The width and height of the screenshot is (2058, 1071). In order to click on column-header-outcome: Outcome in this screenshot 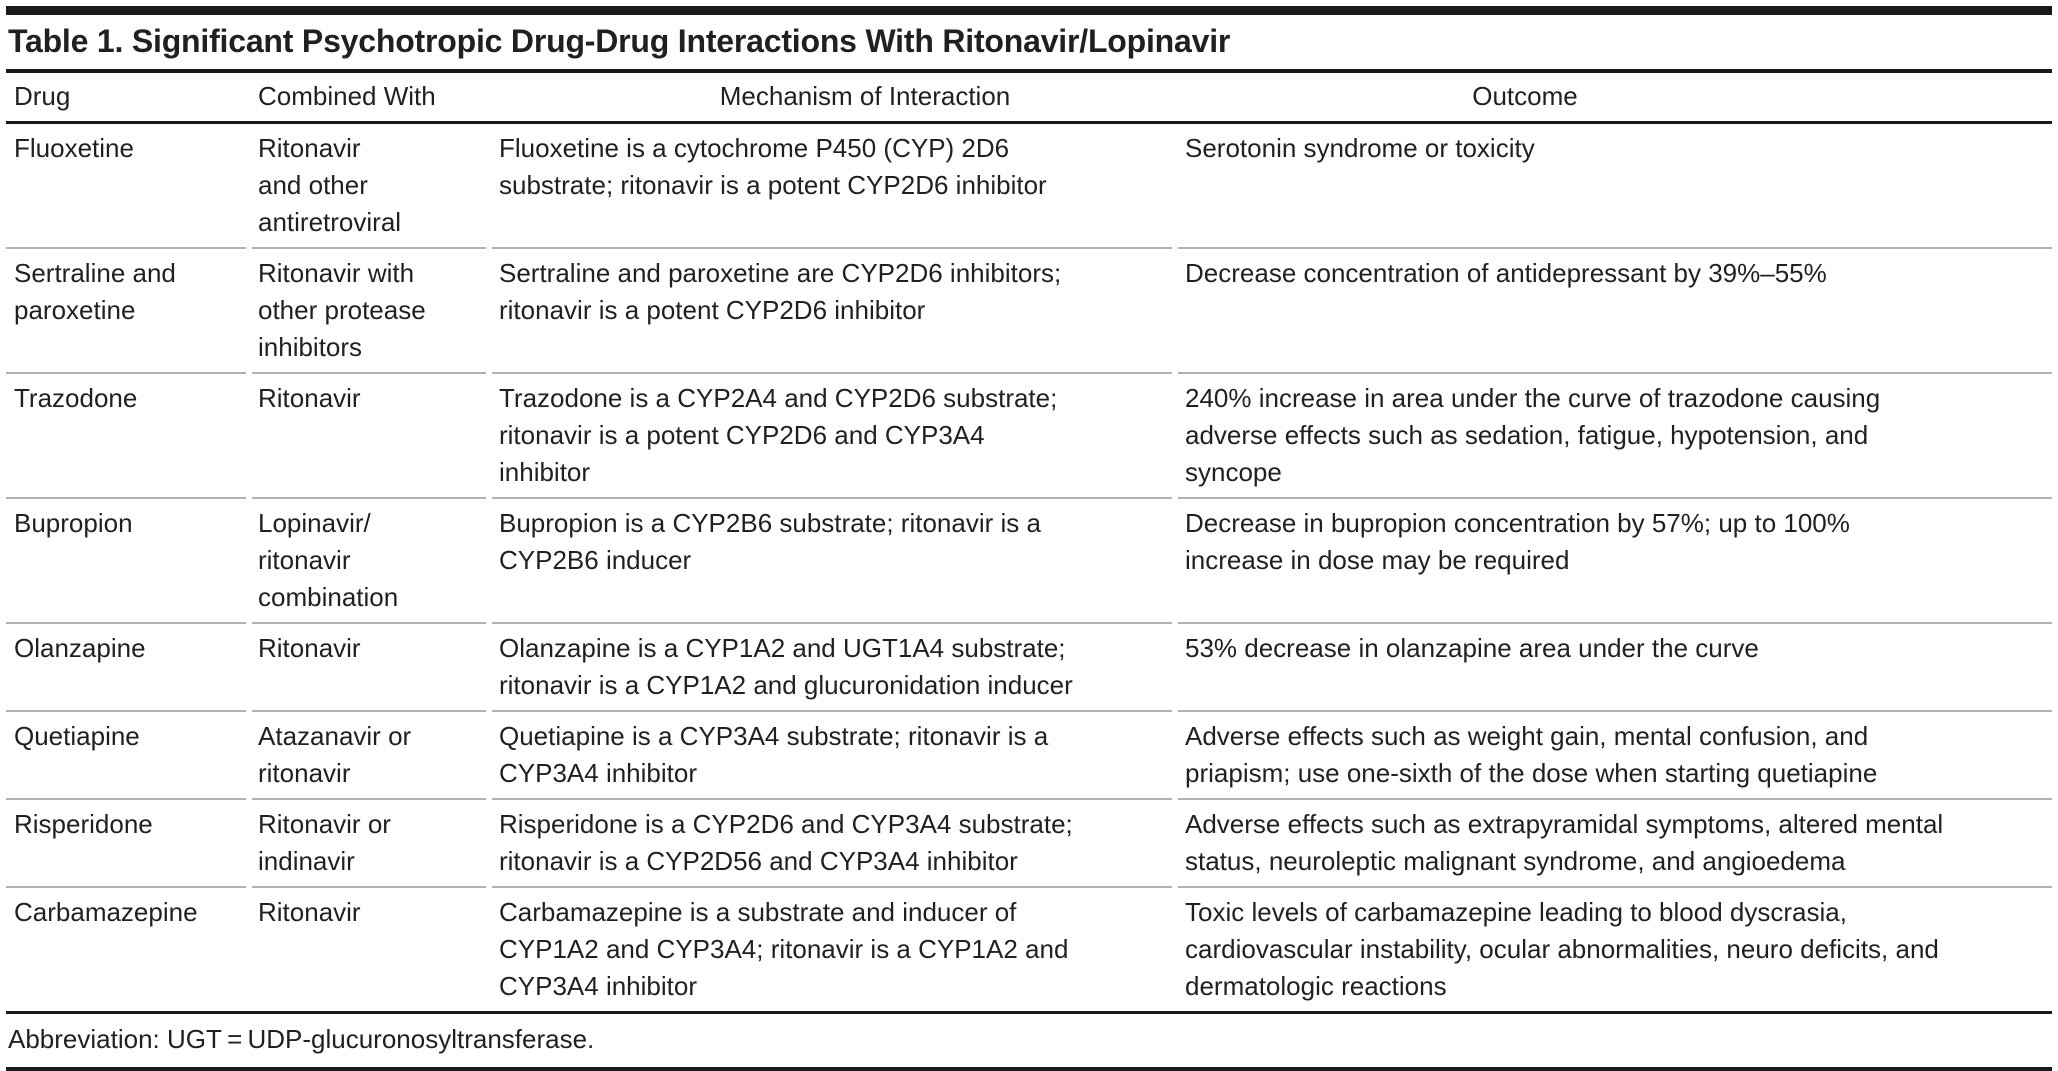, I will do `click(1525, 96)`.